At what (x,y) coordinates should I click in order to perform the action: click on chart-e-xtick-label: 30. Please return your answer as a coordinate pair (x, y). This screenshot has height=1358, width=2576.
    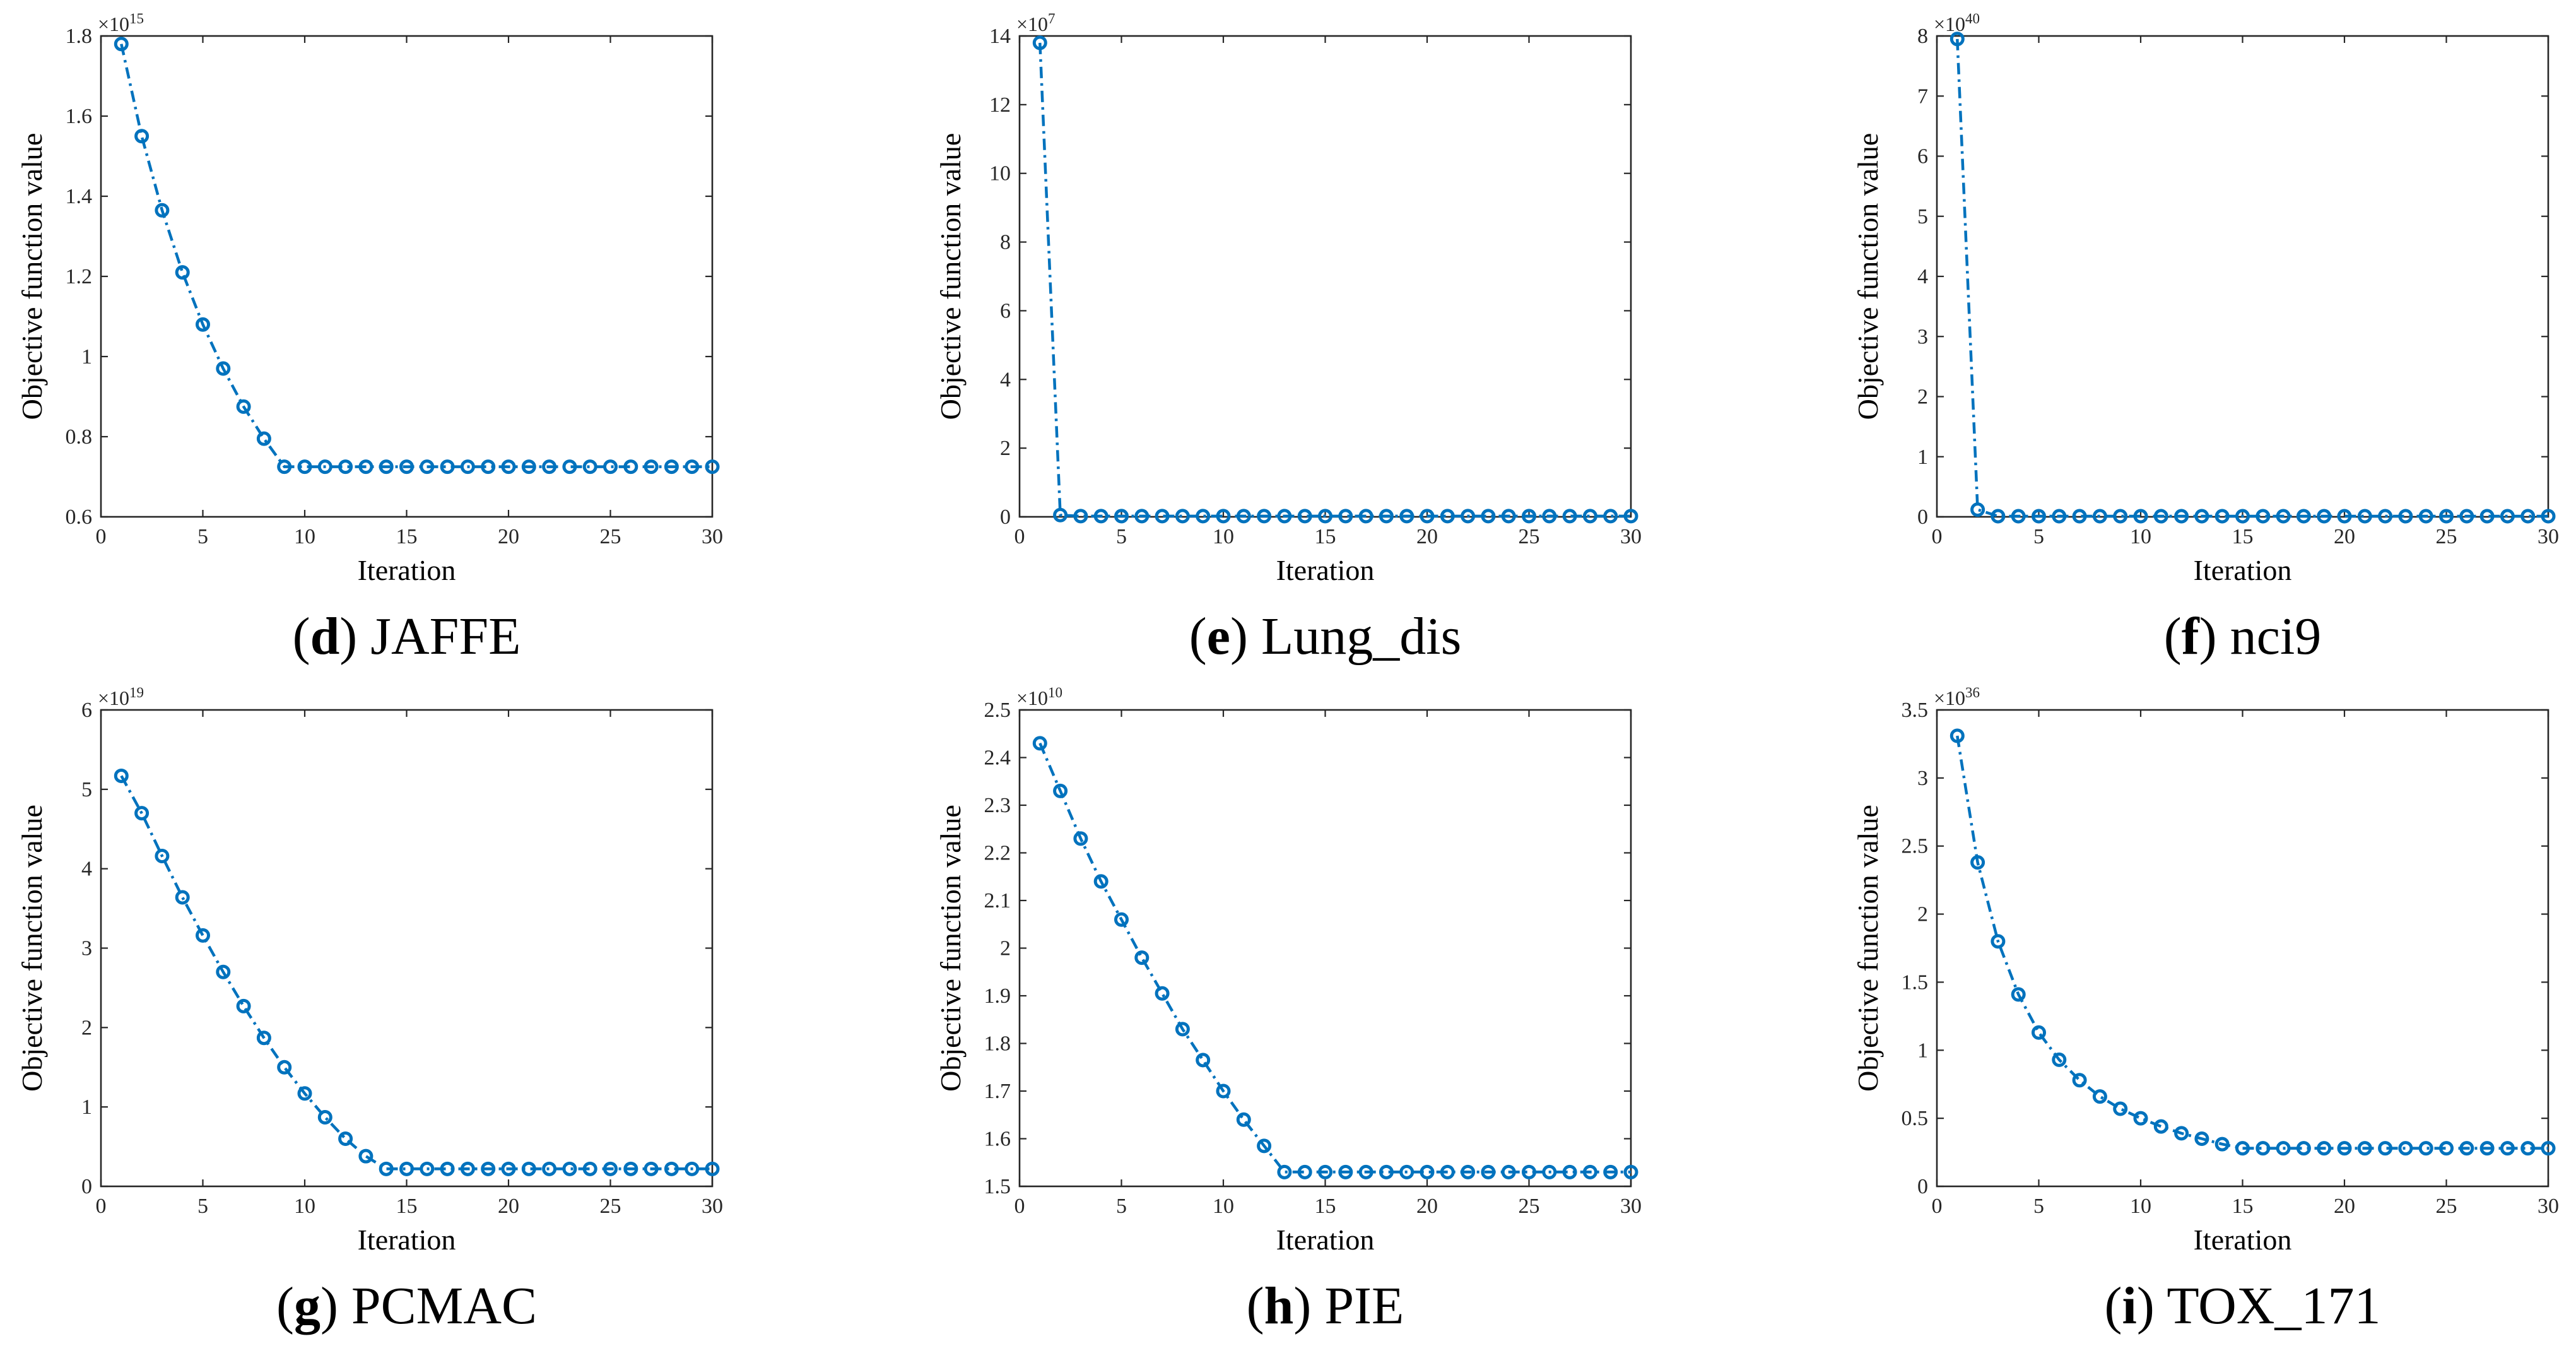
    Looking at the image, I should click on (1631, 536).